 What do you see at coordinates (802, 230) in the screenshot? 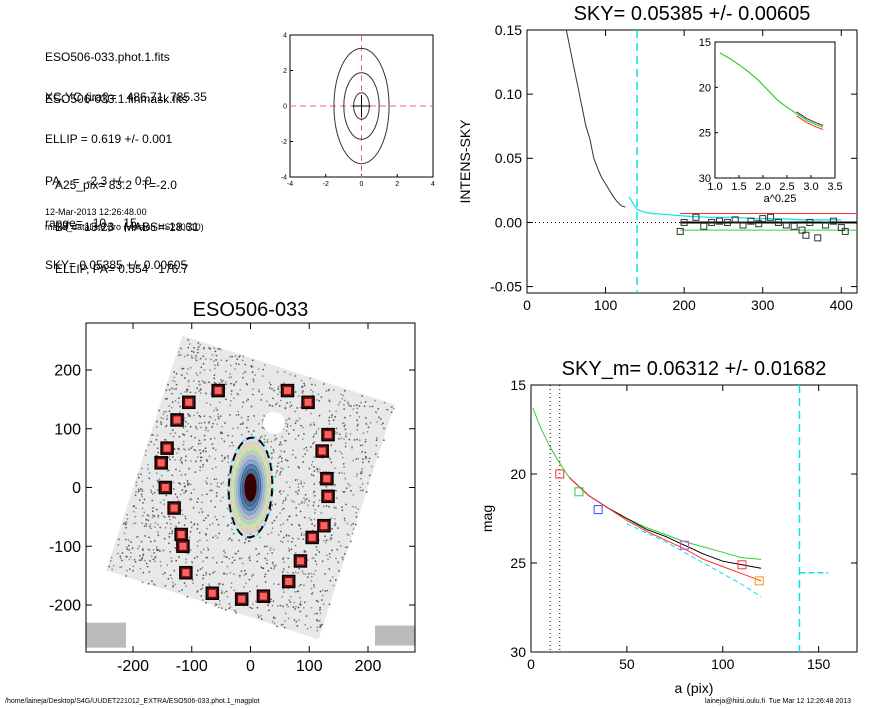
I see `sky-point` at bounding box center [802, 230].